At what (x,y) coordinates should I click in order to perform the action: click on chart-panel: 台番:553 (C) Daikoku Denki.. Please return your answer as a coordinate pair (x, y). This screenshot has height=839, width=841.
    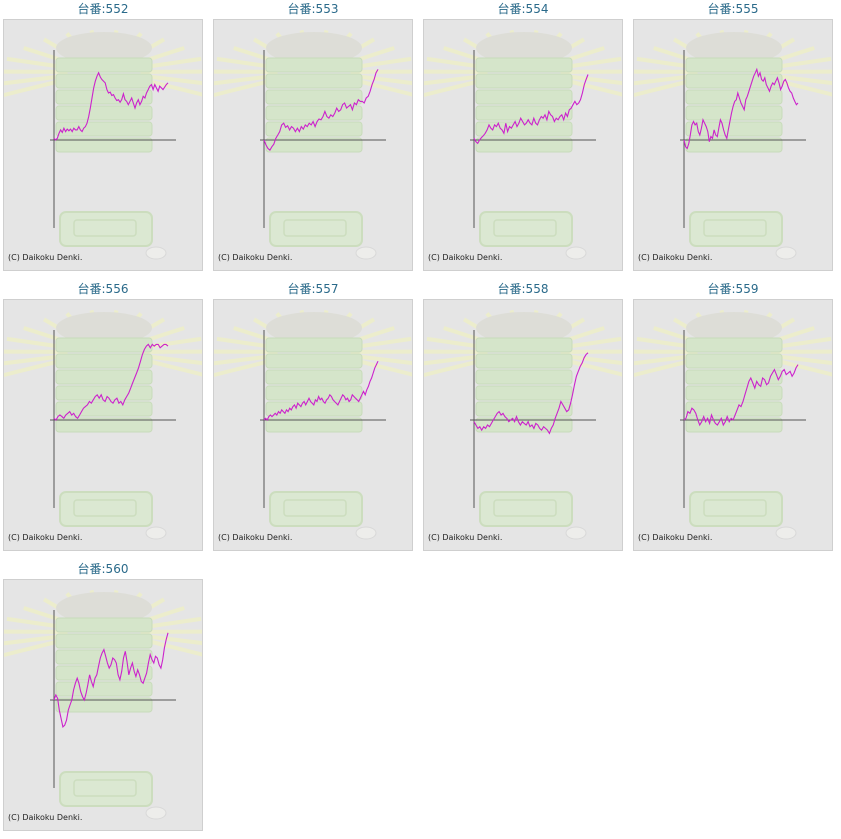
    Looking at the image, I should click on (313, 139).